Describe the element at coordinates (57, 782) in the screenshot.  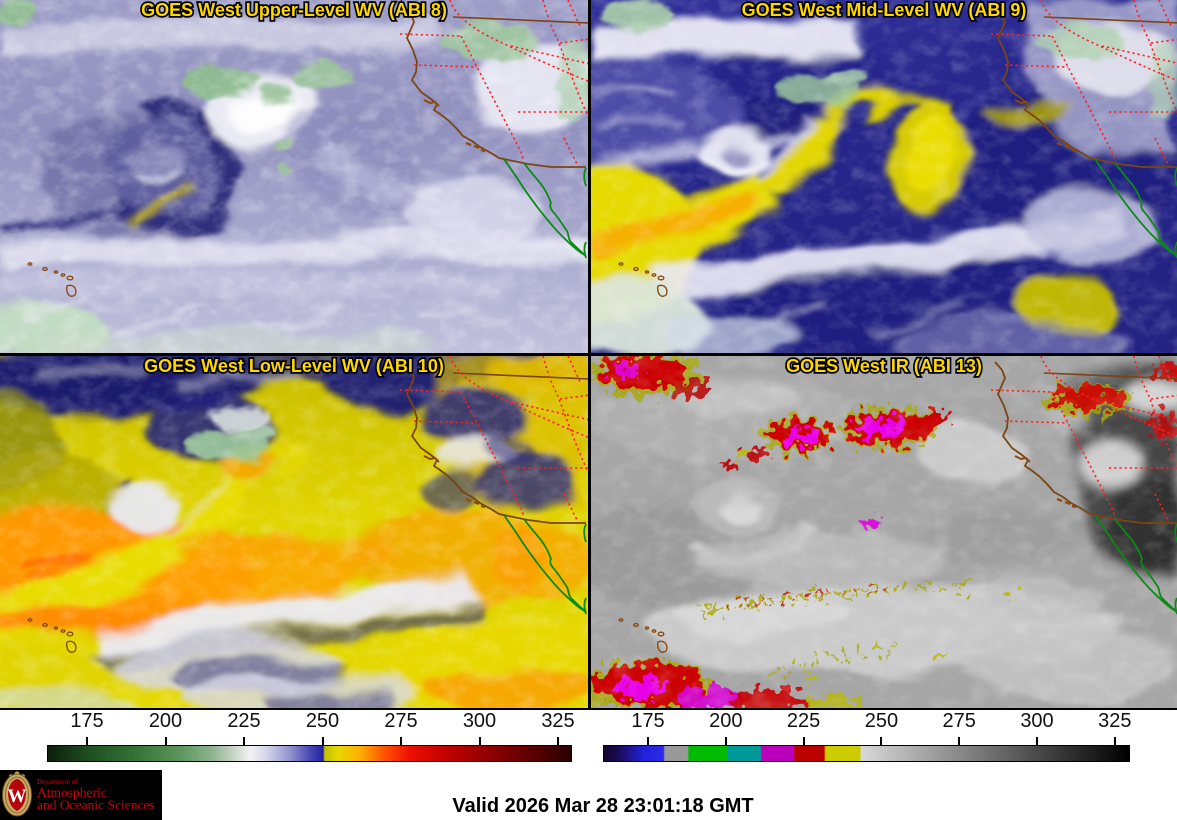
I see `svg-text: Department of` at that location.